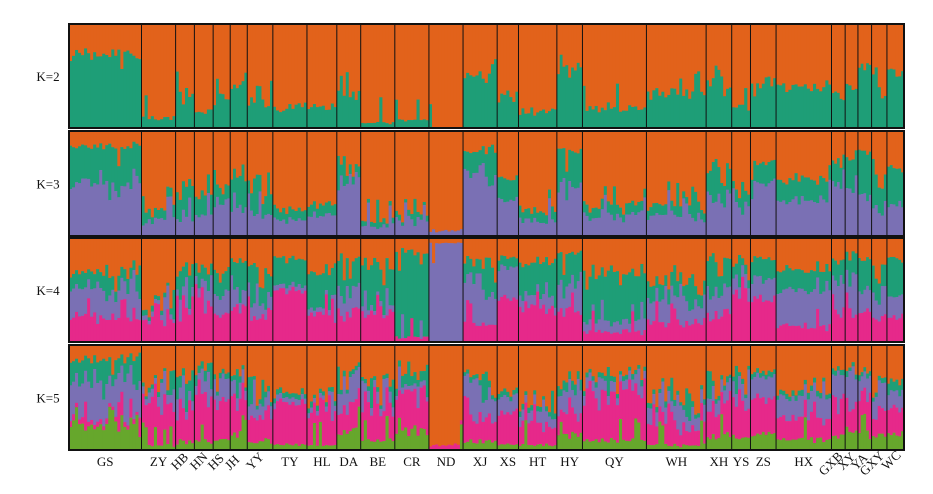 This screenshot has width=933, height=494. Describe the element at coordinates (159, 76) in the screenshot. I see `population-block-zy` at that location.